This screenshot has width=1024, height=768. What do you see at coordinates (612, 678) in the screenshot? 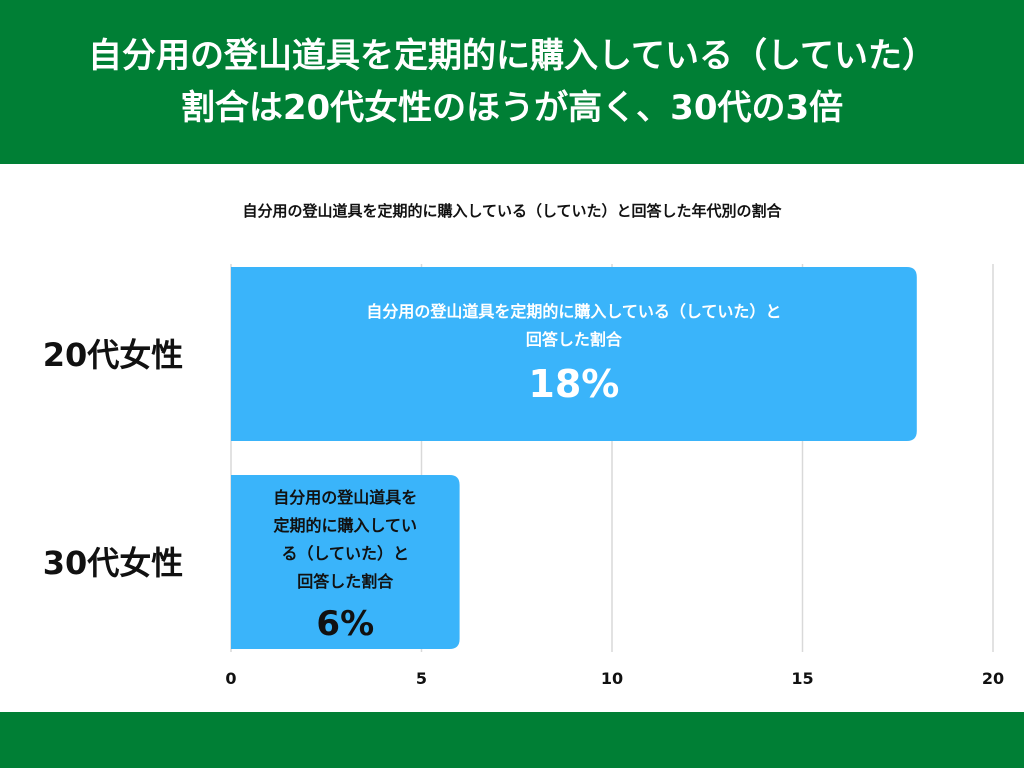
I see `x-tick-label-10: 10` at bounding box center [612, 678].